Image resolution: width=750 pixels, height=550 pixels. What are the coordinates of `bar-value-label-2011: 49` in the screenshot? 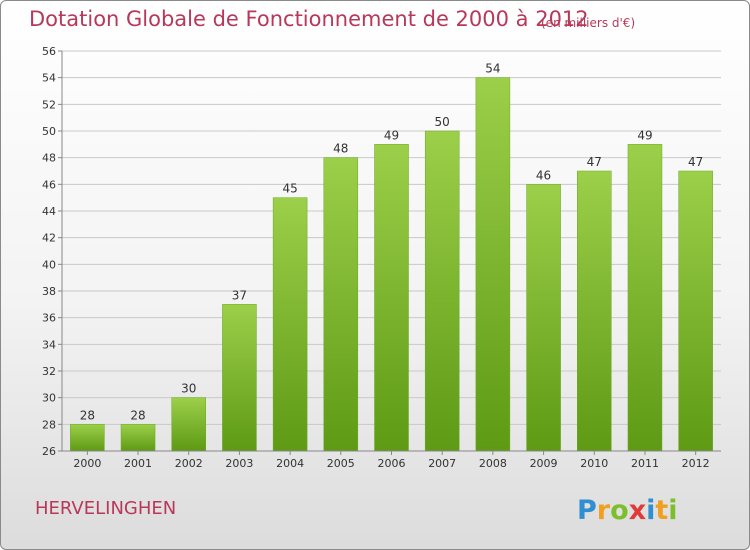 It's located at (644, 135).